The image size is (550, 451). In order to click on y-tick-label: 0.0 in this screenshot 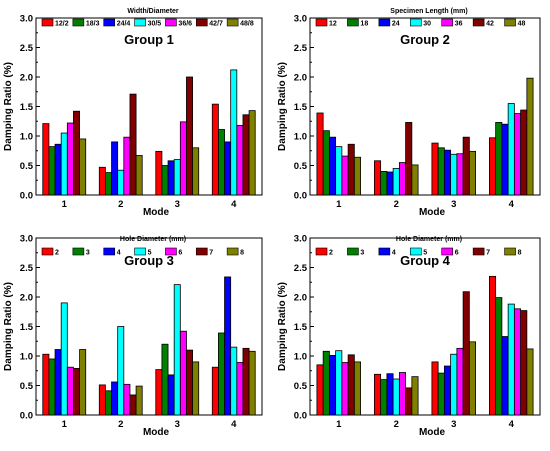, I will do `click(26, 416)`.